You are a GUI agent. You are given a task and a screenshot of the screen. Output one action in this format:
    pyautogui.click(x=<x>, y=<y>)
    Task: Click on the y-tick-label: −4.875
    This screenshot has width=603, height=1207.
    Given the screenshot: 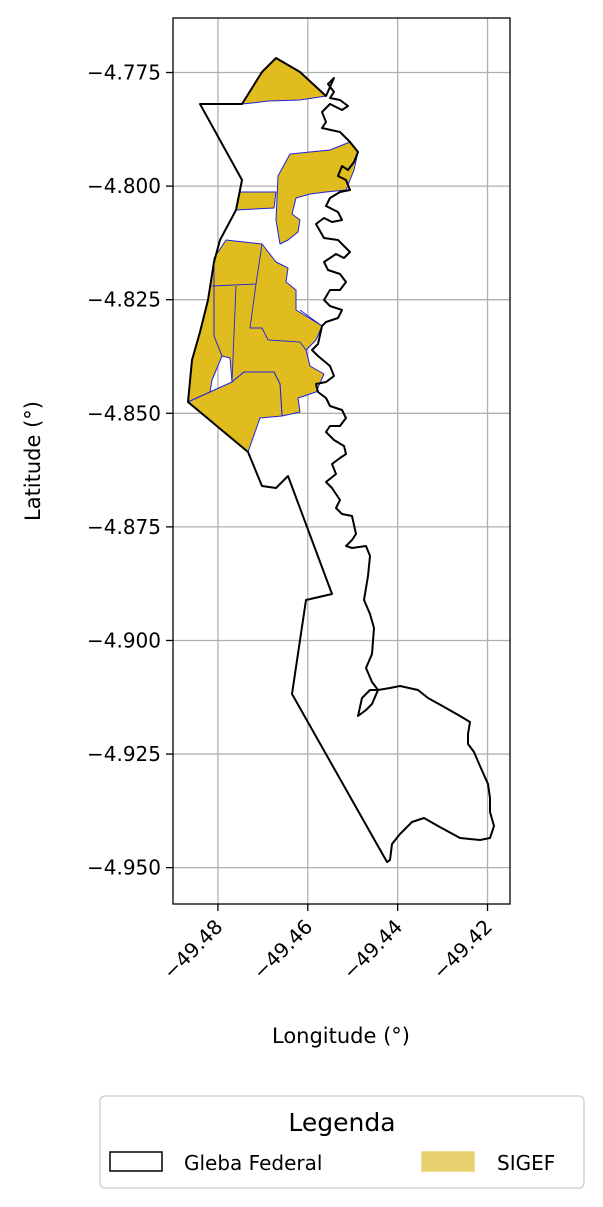 What is the action you would take?
    pyautogui.click(x=124, y=527)
    